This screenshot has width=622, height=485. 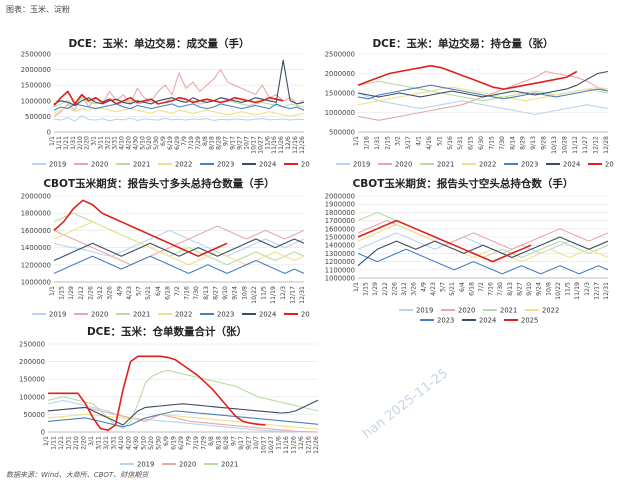 What do you see at coordinates (575, 145) in the screenshot?
I see `x-tick-label: 11/12` at bounding box center [575, 145].